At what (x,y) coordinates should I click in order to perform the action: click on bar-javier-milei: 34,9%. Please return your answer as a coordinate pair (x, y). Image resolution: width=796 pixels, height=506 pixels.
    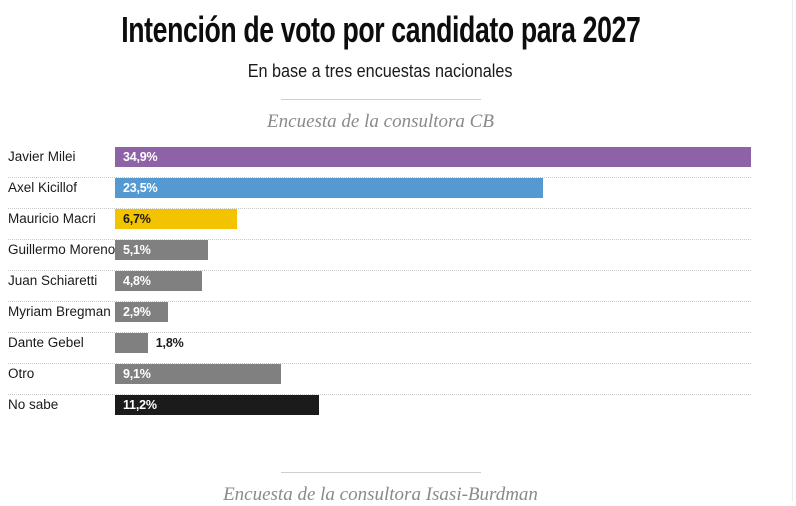
    Looking at the image, I should click on (433, 157).